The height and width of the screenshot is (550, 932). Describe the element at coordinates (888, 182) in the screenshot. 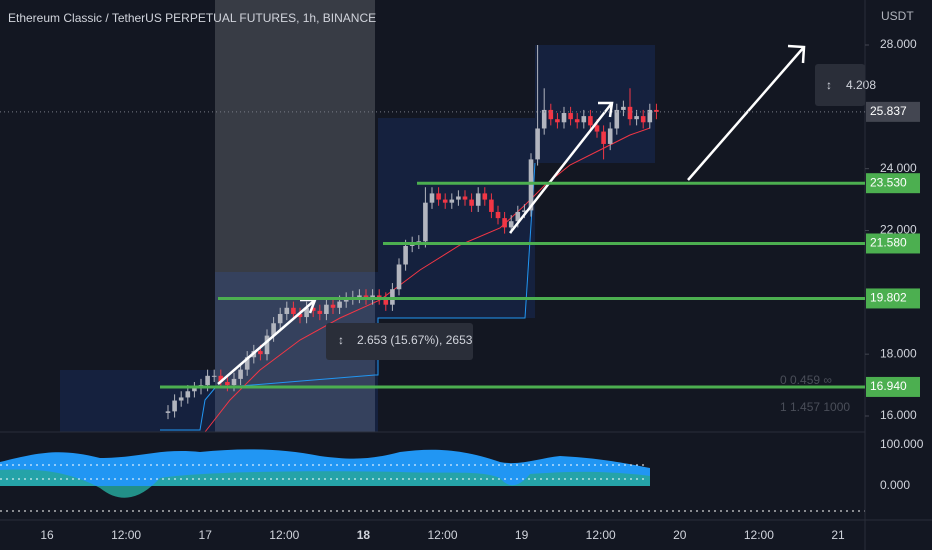

I see `level-label: 23.530` at that location.